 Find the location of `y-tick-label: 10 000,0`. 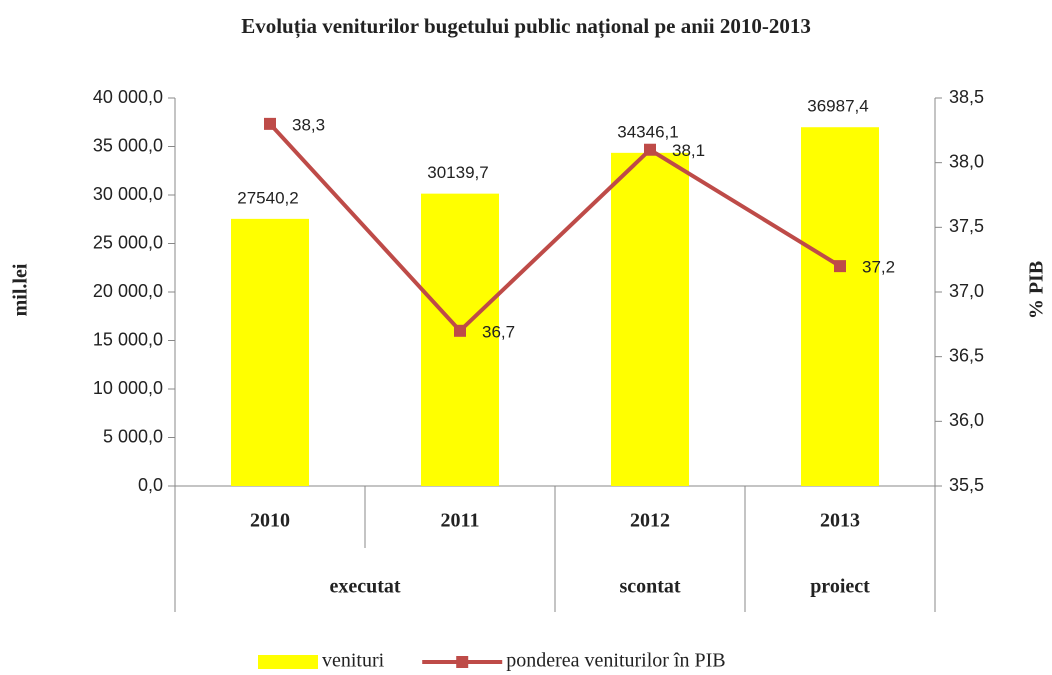

y-tick-label: 10 000,0 is located at coordinates (128, 388).